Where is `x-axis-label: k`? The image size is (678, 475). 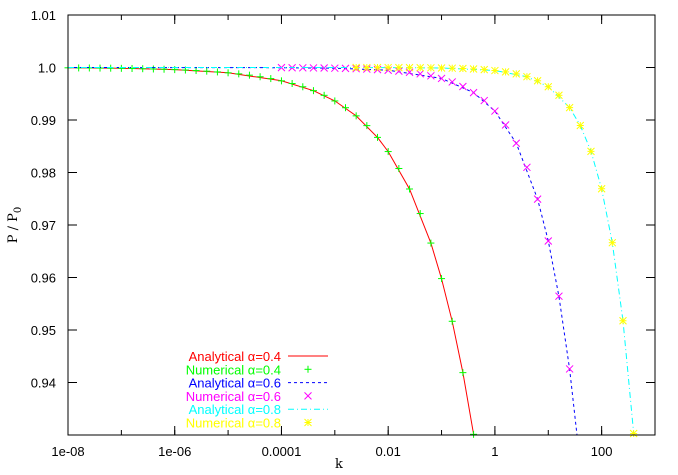
x-axis-label: k is located at coordinates (339, 464).